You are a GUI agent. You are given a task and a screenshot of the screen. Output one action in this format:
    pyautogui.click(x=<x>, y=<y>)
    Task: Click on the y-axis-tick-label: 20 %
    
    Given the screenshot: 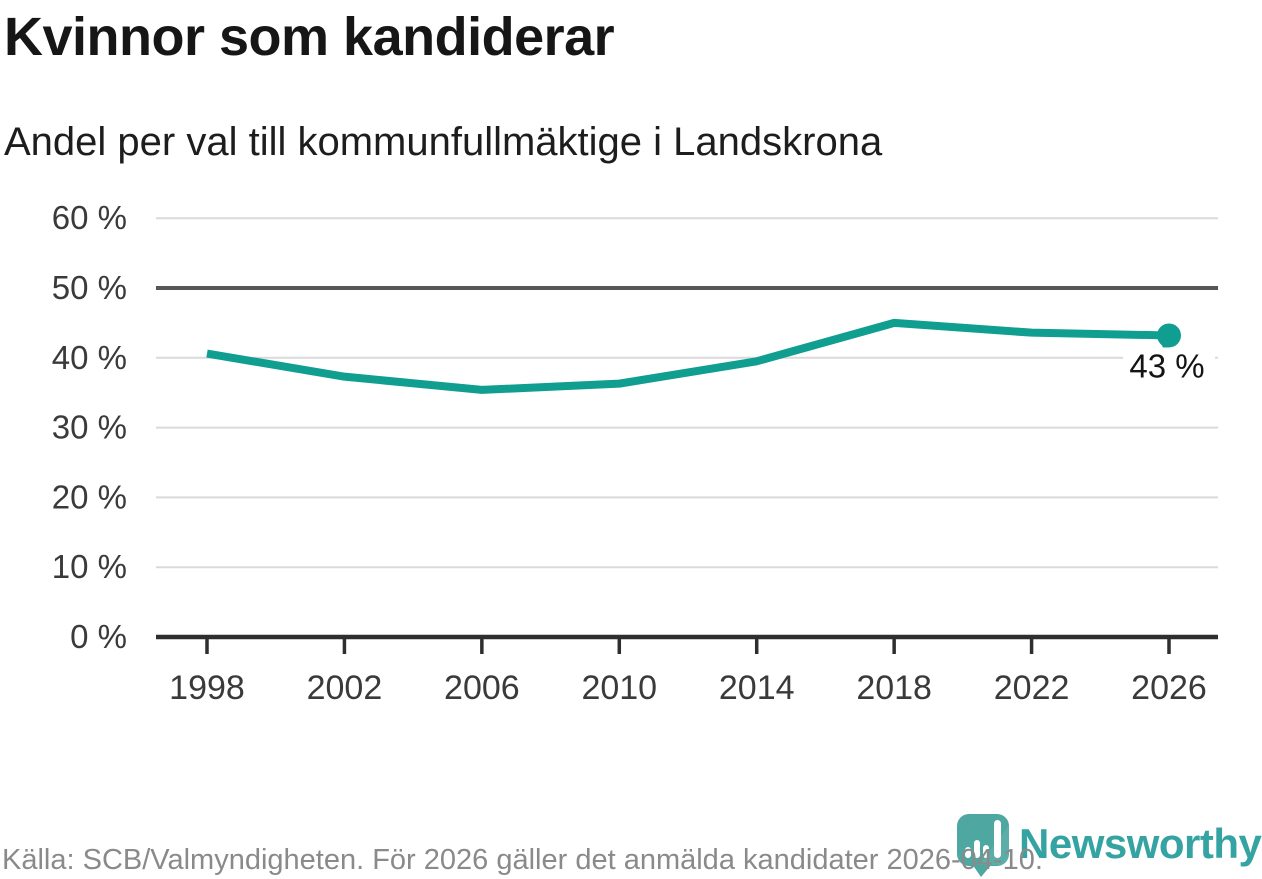 What is the action you would take?
    pyautogui.click(x=89, y=496)
    